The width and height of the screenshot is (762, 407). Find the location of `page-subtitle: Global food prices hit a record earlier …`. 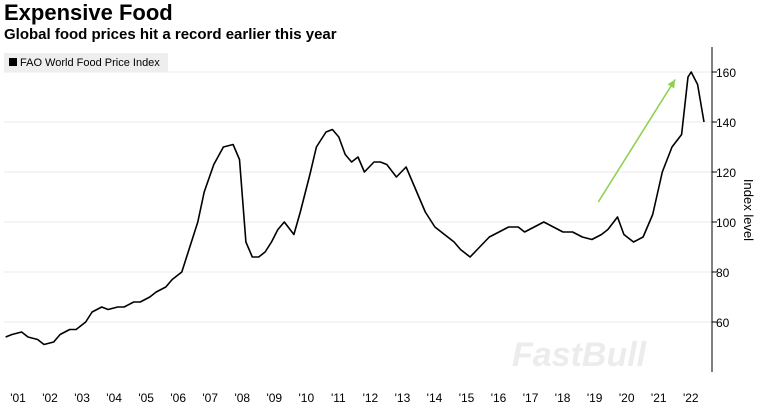

page-subtitle: Global food prices hit a record earlier … is located at coordinates (170, 34).